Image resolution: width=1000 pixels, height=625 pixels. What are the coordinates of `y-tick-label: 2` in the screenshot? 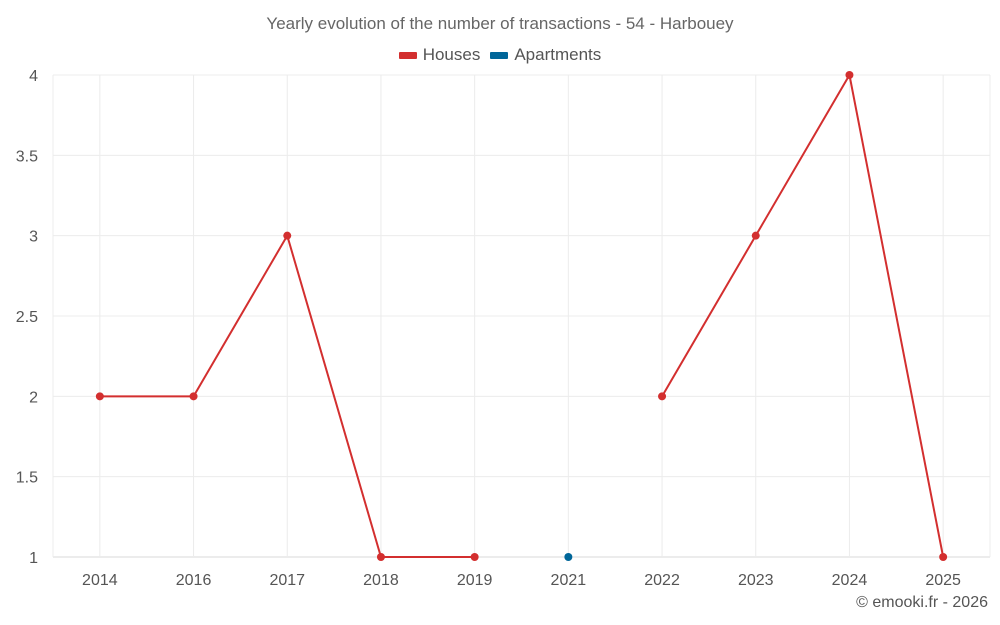 It's located at (33, 397).